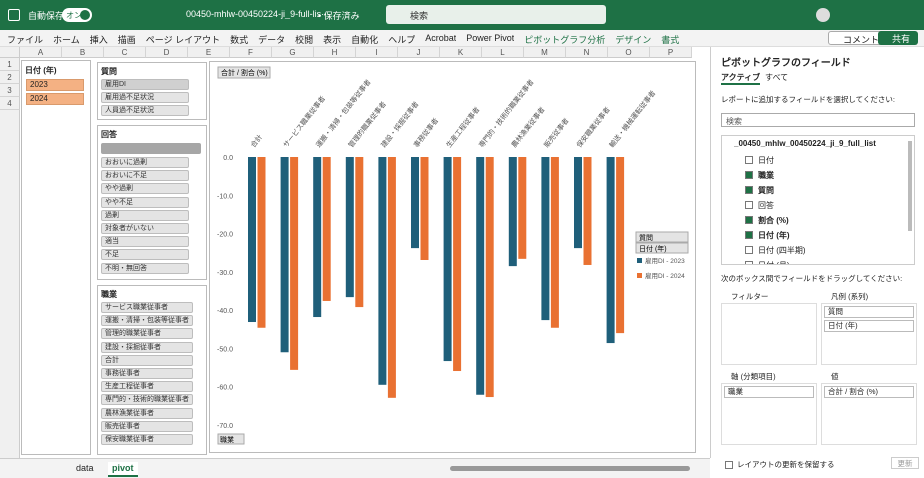 Image resolution: width=924 pixels, height=478 pixels. What do you see at coordinates (769, 392) in the screenshot?
I see `area-item: 職業` at bounding box center [769, 392].